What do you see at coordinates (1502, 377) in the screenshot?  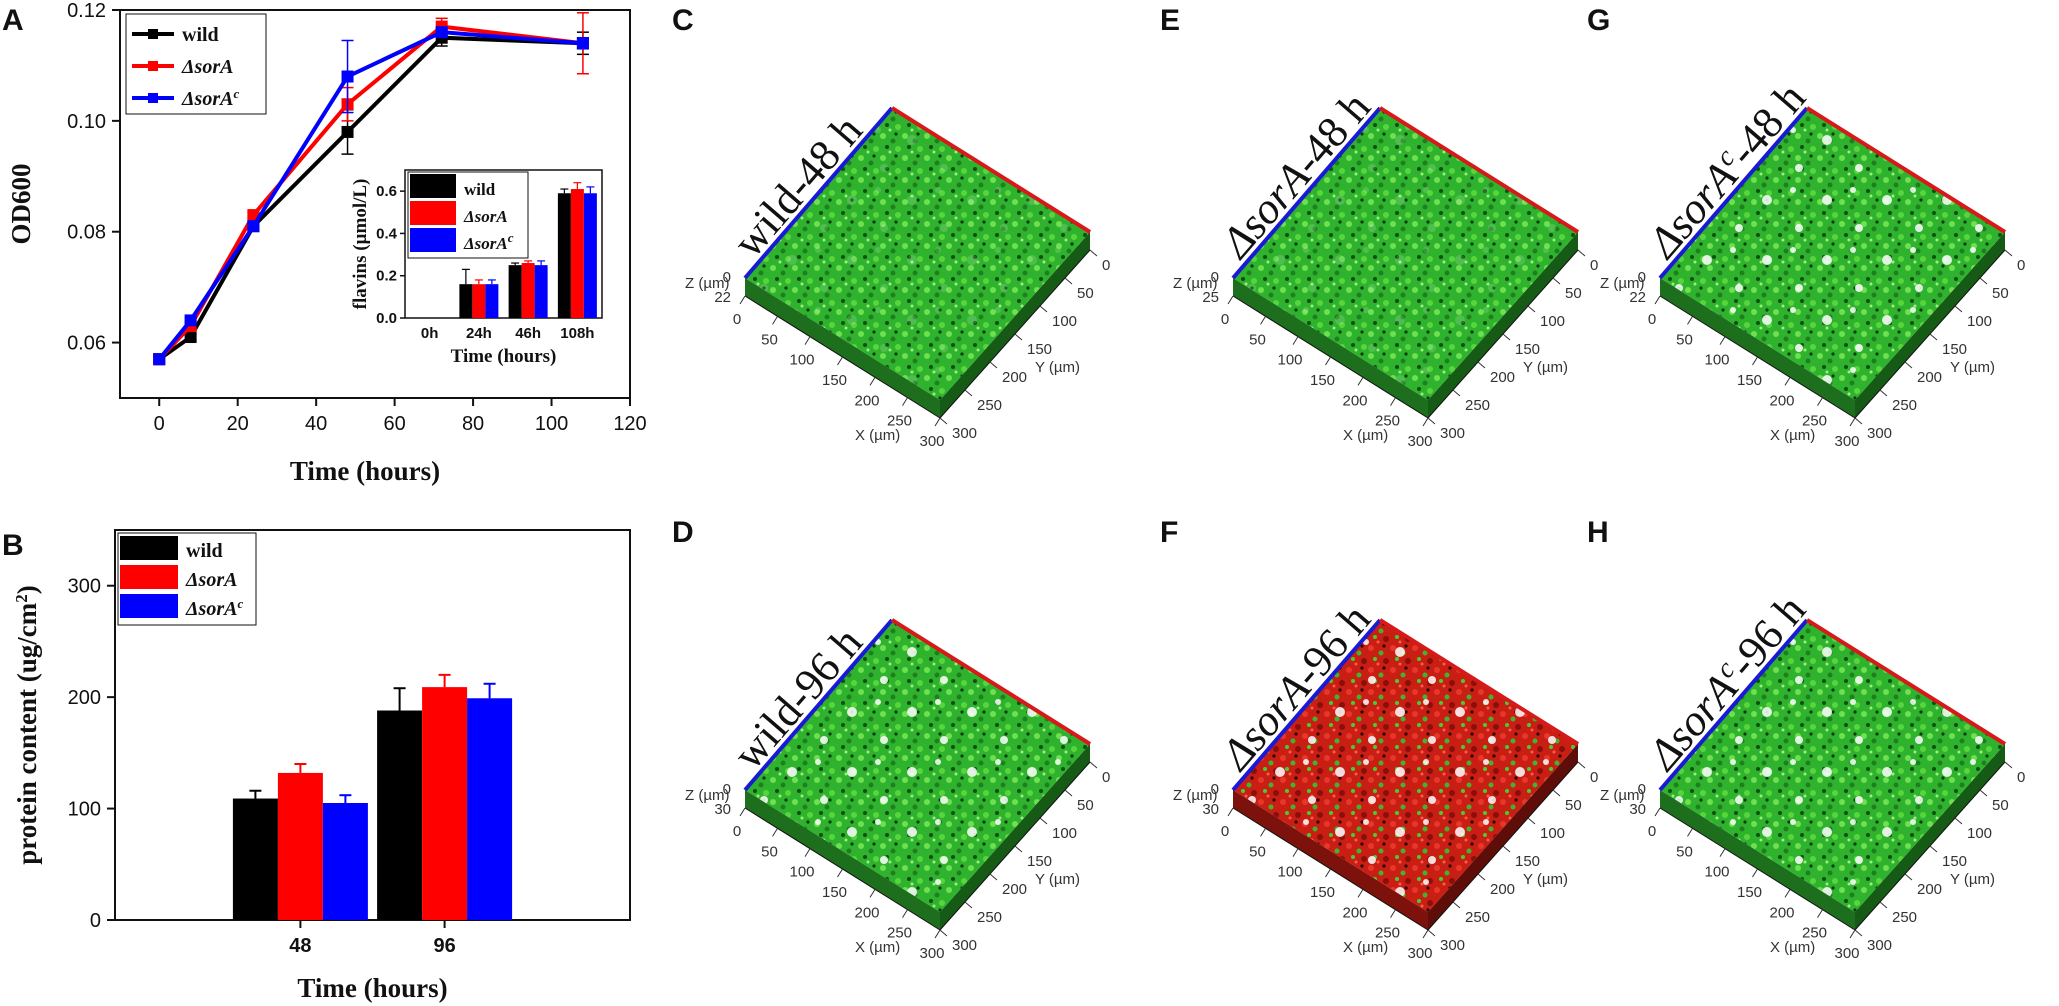 I see `y-tick-label: 200` at bounding box center [1502, 377].